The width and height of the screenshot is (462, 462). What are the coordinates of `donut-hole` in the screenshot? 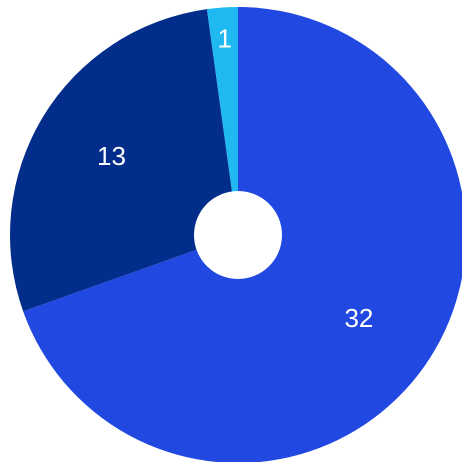 It's located at (238, 235).